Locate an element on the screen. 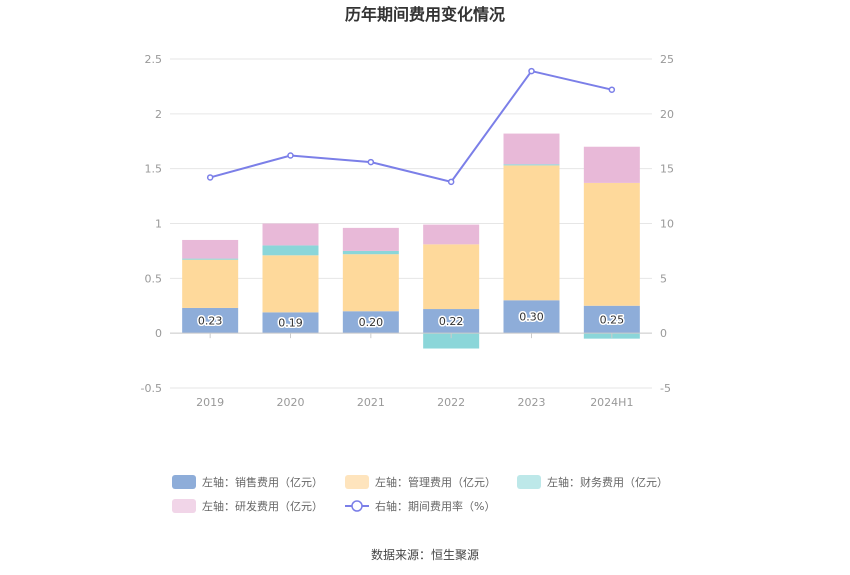 The image size is (850, 575). x-tick-label: 2024H1 is located at coordinates (611, 402).